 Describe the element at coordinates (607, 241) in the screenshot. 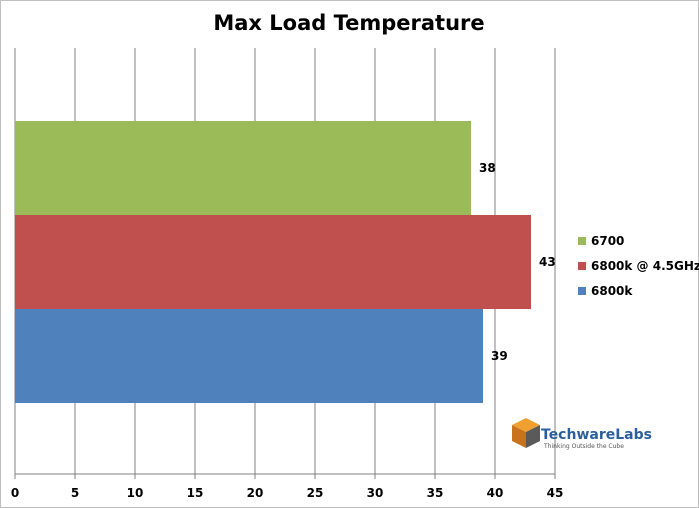

I see `legend-label-0: 6700` at that location.